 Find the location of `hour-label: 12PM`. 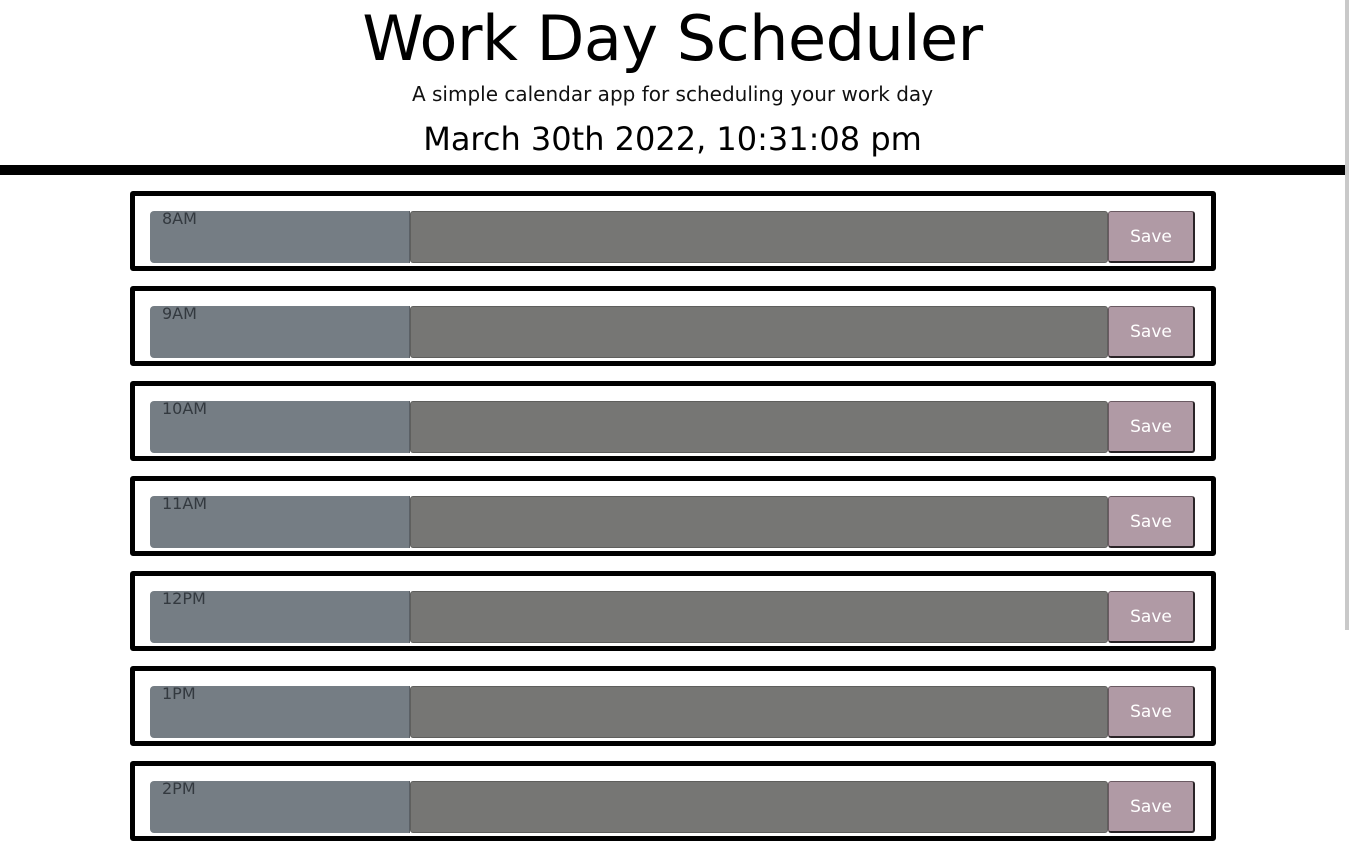

hour-label: 12PM is located at coordinates (280, 617).